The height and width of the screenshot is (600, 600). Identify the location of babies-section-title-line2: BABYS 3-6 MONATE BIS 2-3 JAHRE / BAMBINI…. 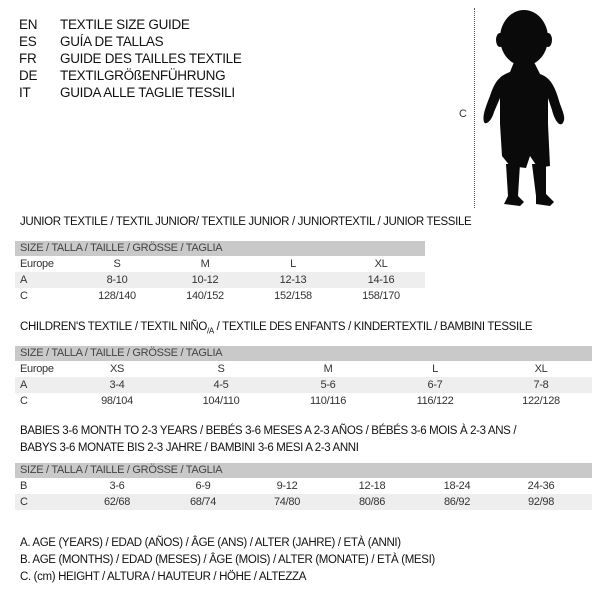
(189, 448).